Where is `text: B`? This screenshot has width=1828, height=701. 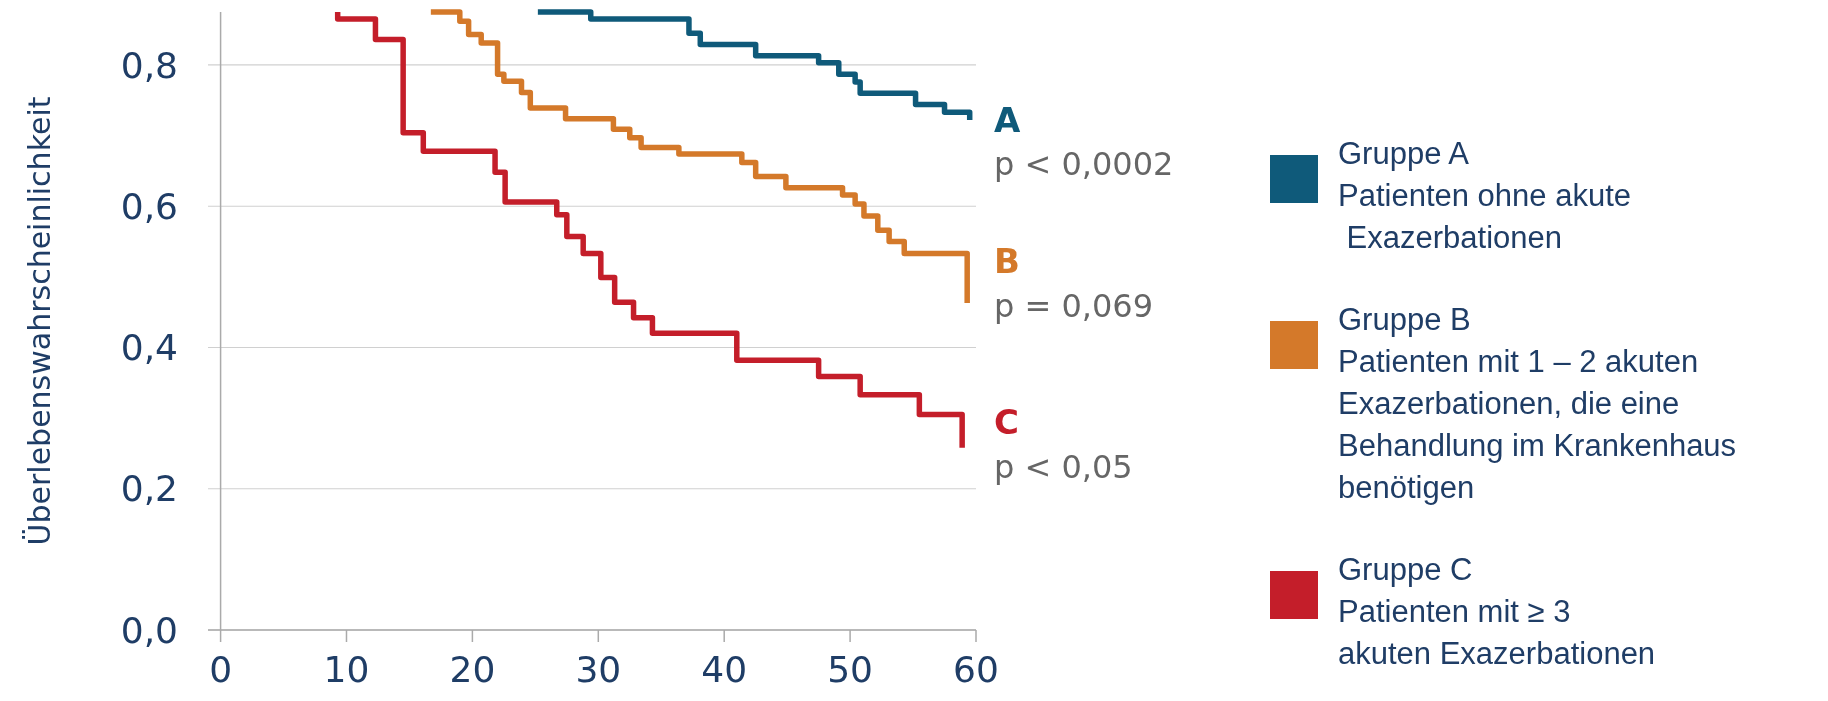 text: B is located at coordinates (1007, 261).